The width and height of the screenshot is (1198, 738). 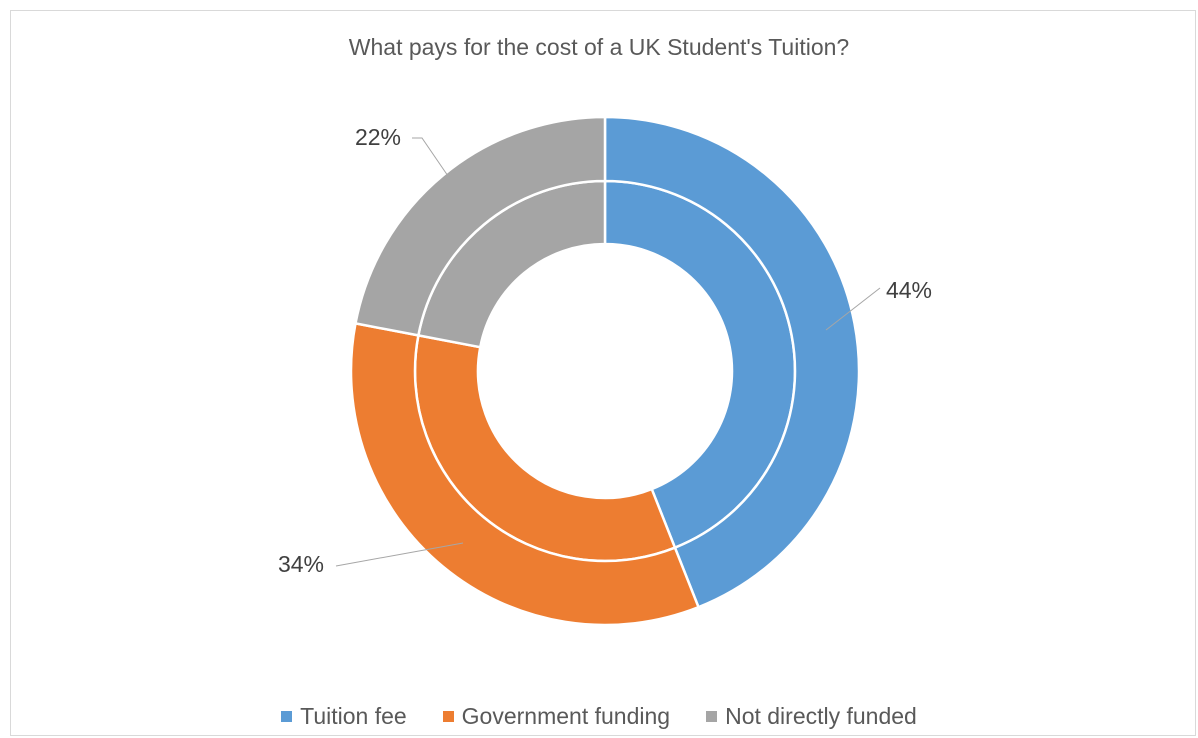 What do you see at coordinates (732, 362) in the screenshot?
I see `slice-outer-tuition-fee` at bounding box center [732, 362].